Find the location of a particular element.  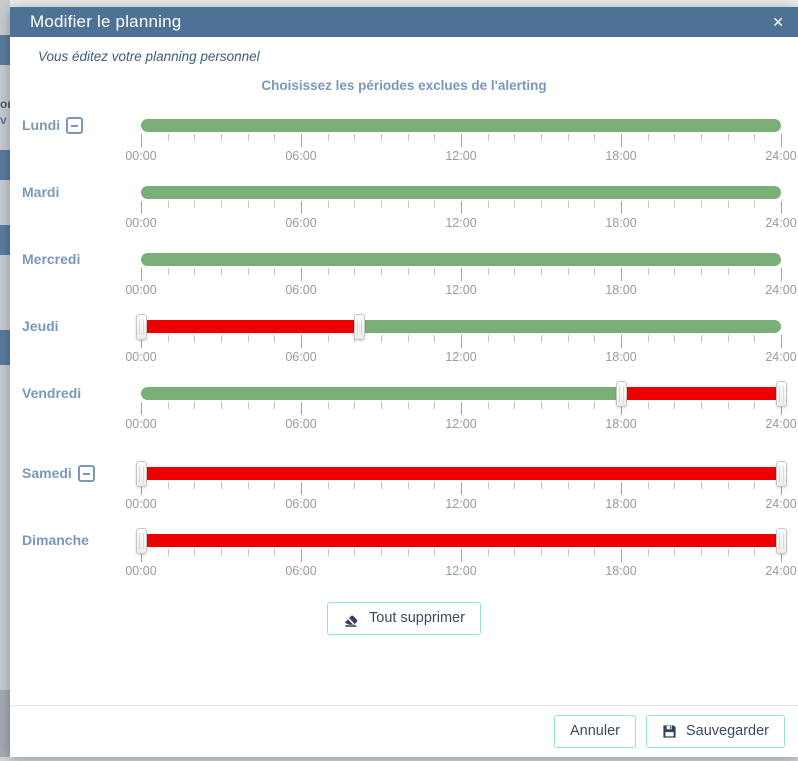

clear-all-button: Tout supprimer is located at coordinates (404, 619).